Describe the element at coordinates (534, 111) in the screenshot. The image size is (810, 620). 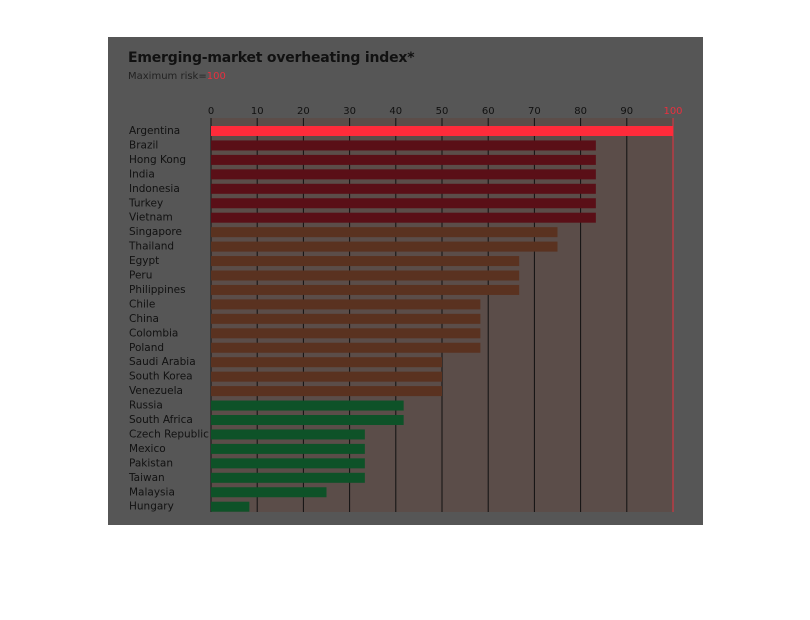
I see `tick-label: 70` at that location.